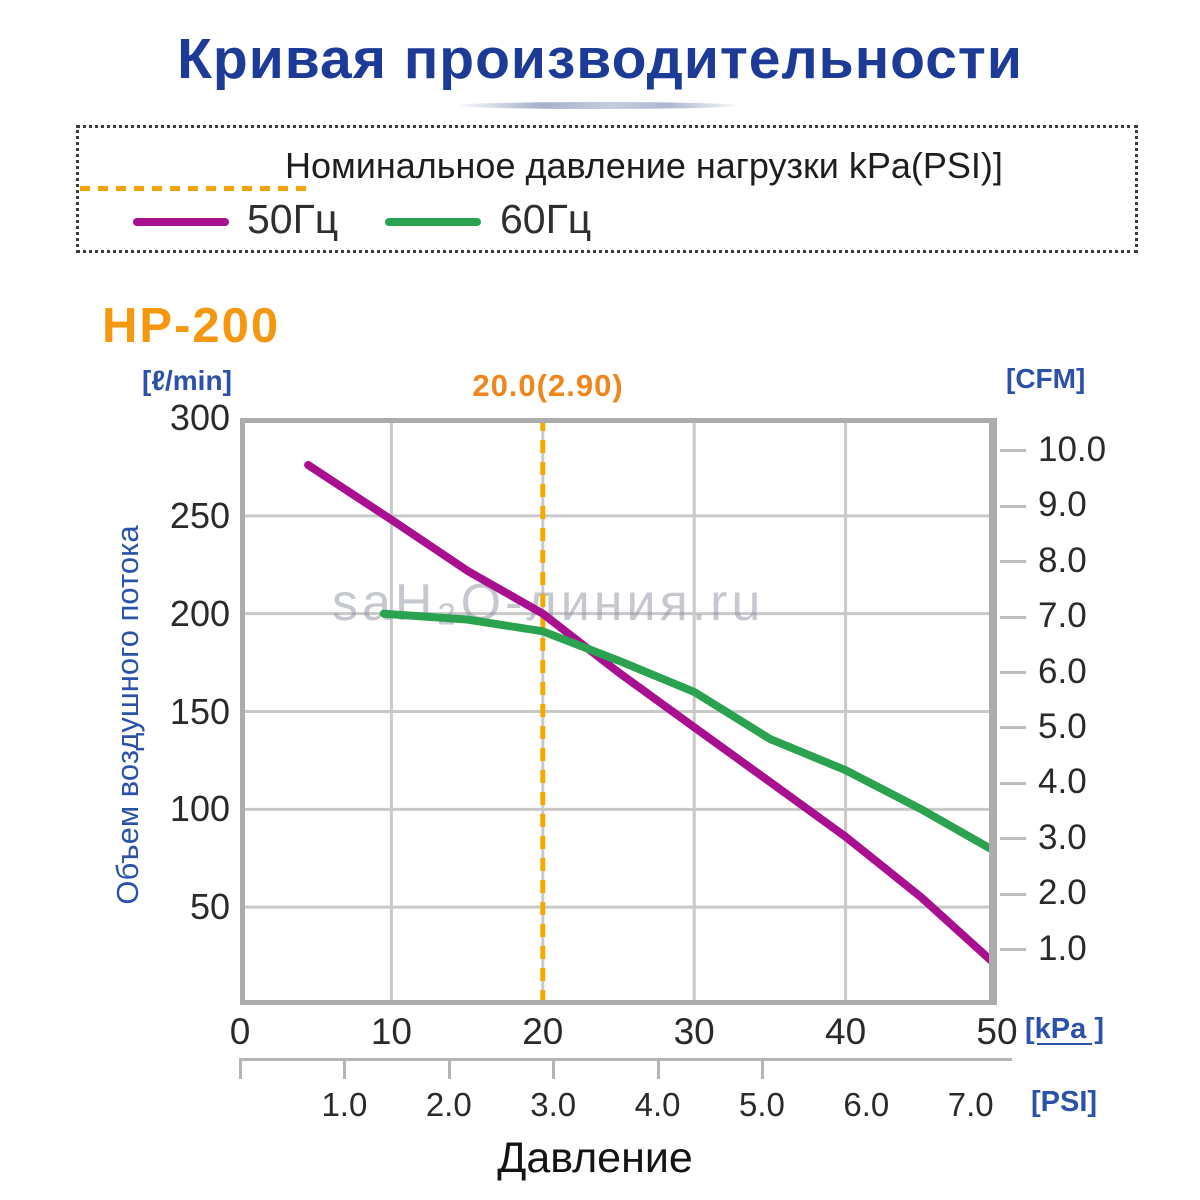 The height and width of the screenshot is (1200, 1200). What do you see at coordinates (644, 165) in the screenshot?
I see `rated-pressure-label: Номинальное давление нагрузки kPa(PSI)]` at bounding box center [644, 165].